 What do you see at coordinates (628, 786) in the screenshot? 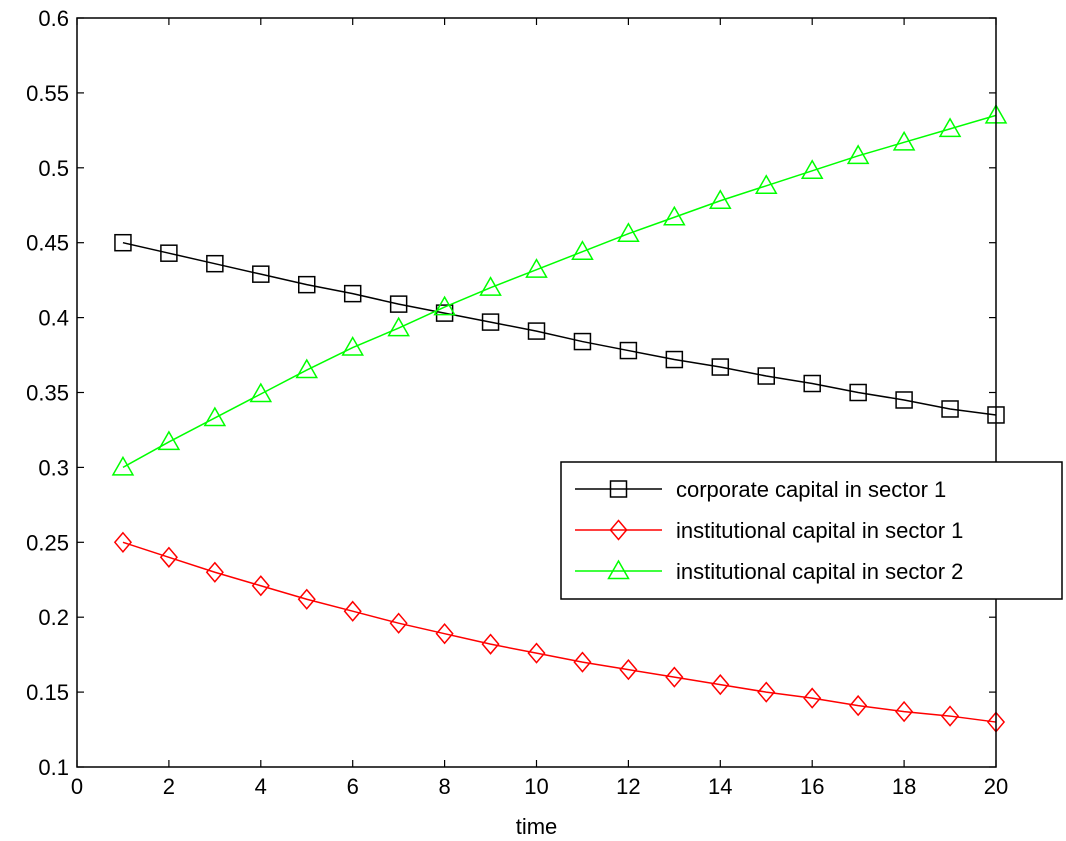
I see `x-tick-label: 12` at bounding box center [628, 786].